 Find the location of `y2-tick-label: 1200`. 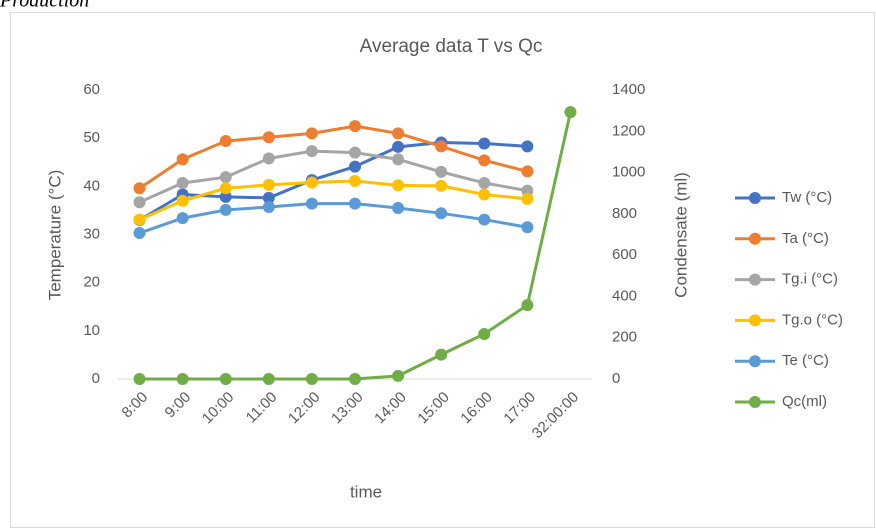

y2-tick-label: 1200 is located at coordinates (628, 130).